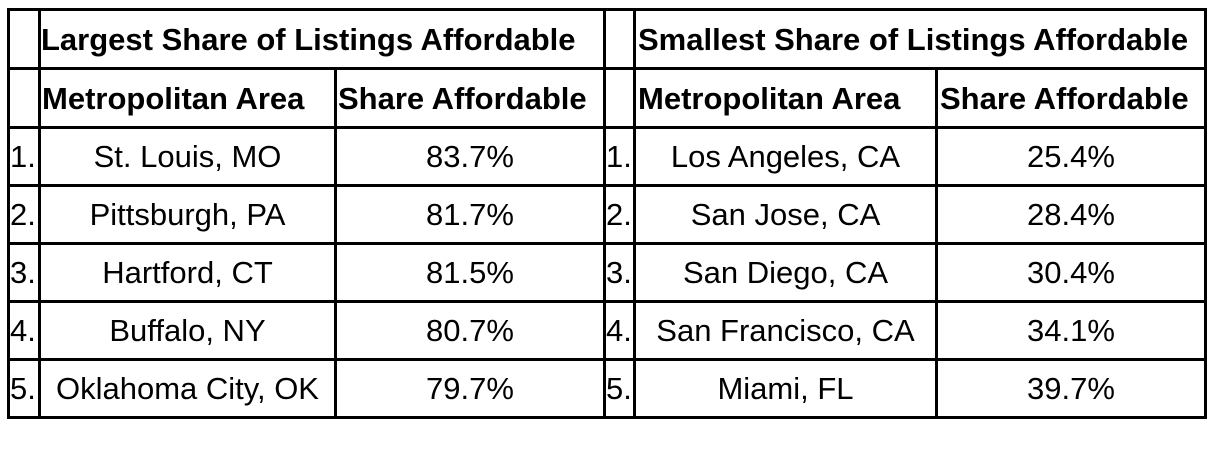 The height and width of the screenshot is (450, 1217). What do you see at coordinates (785, 272) in the screenshot?
I see `right-area: San Diego, CA` at bounding box center [785, 272].